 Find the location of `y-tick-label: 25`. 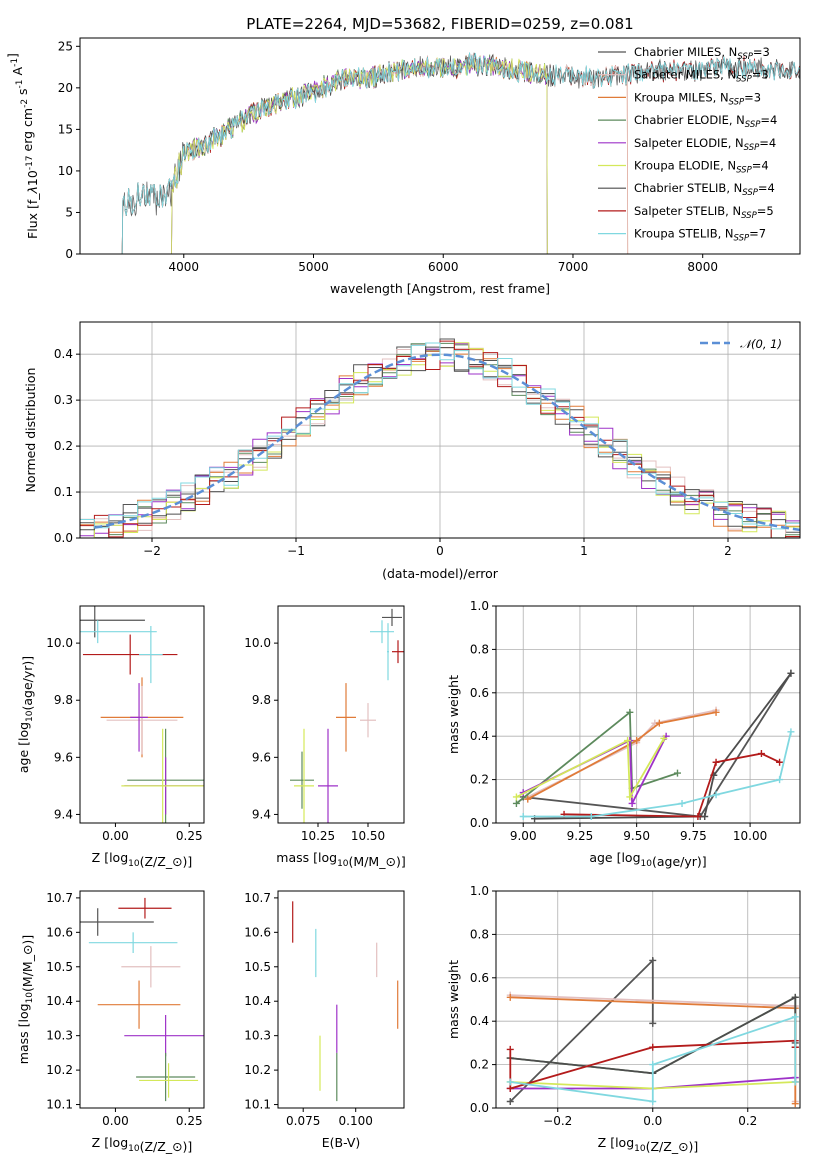

y-tick-label: 25 is located at coordinates (65, 46).